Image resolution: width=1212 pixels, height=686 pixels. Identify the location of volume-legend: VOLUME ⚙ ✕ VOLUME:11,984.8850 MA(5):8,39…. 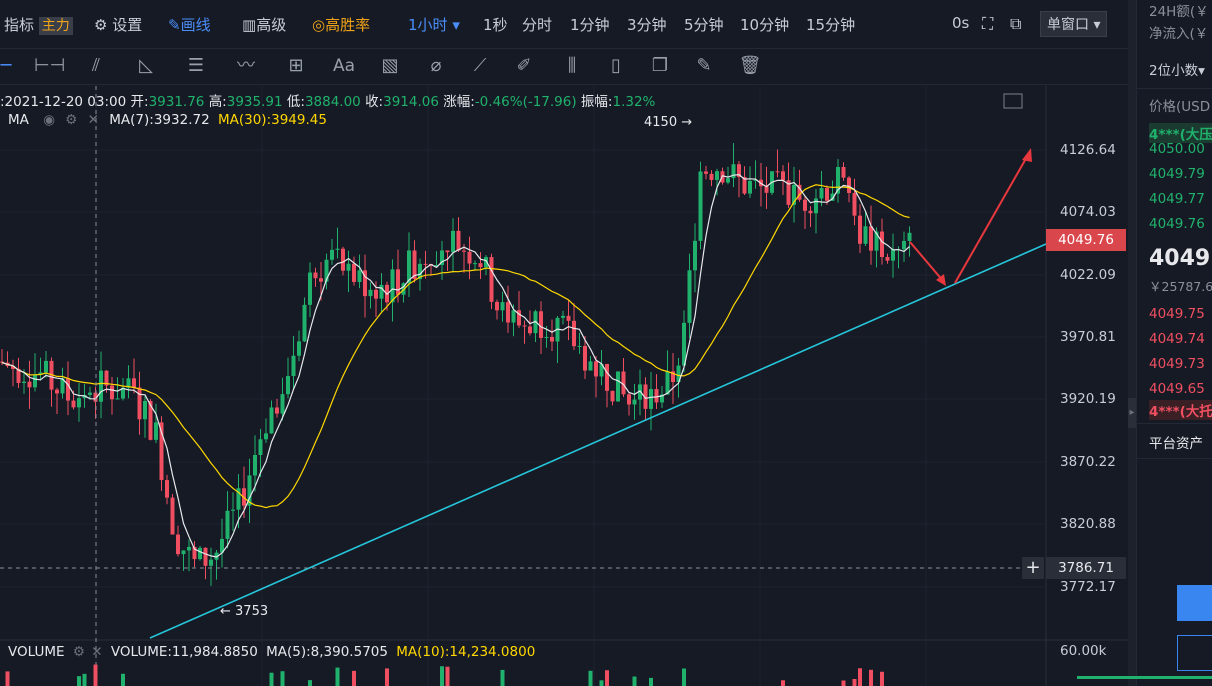
(271, 652).